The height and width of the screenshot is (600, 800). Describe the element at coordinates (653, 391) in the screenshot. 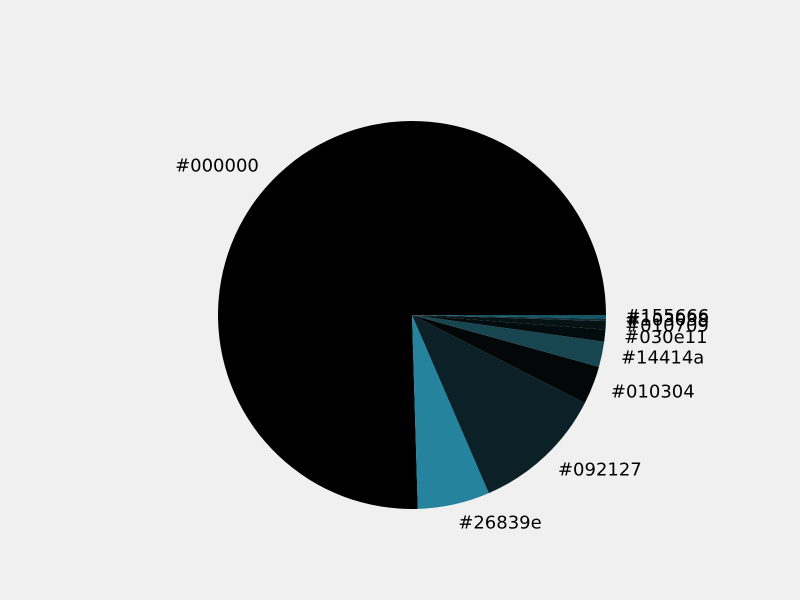

I see `pie-slice-label-3: #010304` at that location.